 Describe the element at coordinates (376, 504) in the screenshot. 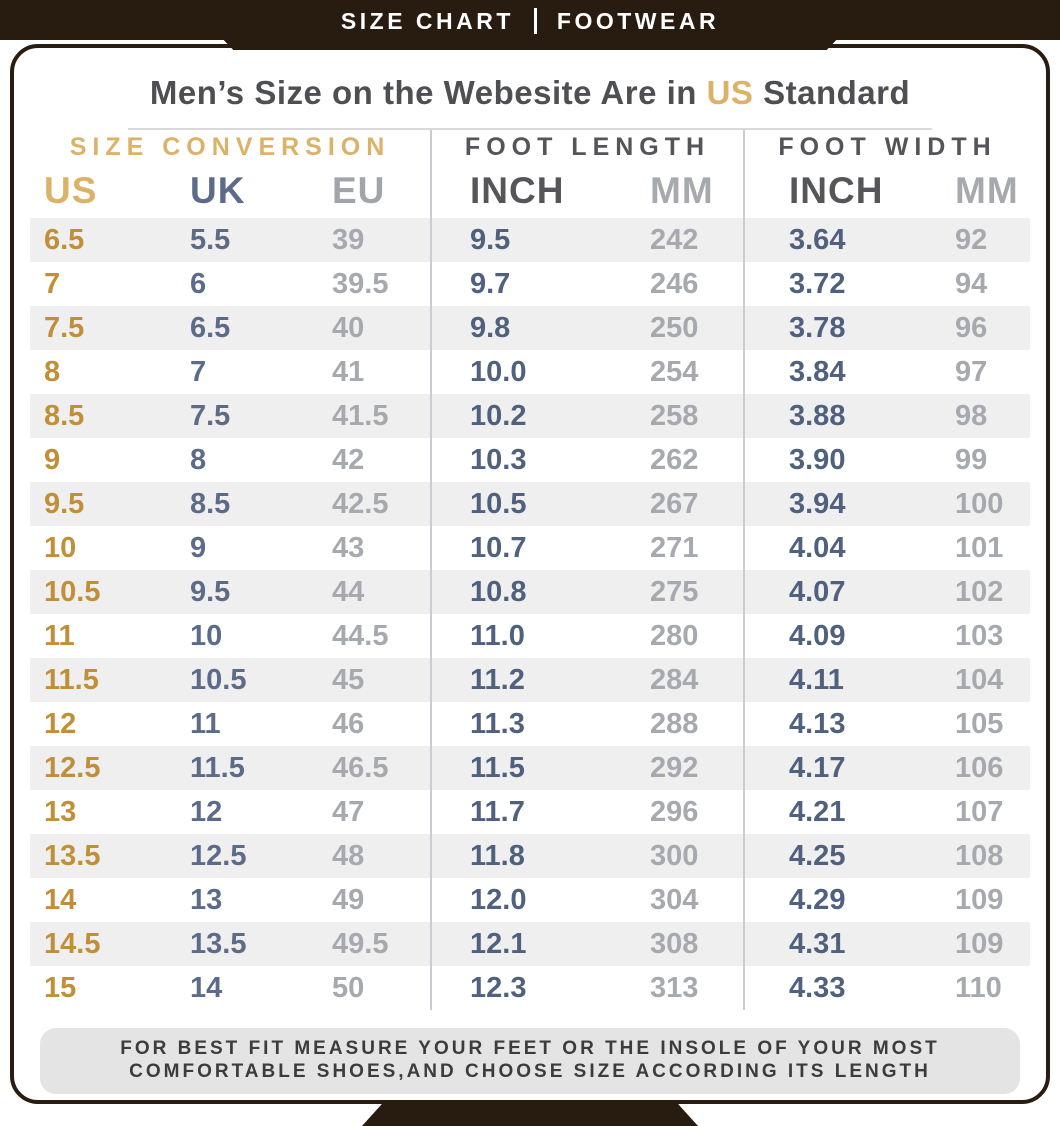

I see `cell-eu: 42.5` at that location.